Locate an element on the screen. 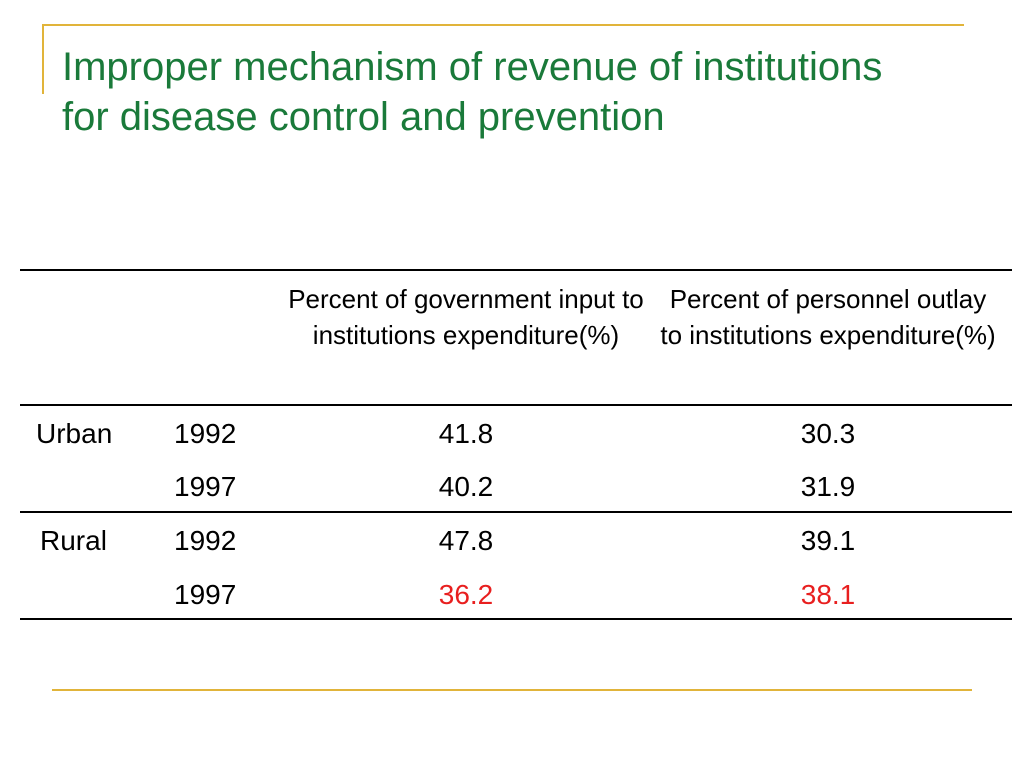 The image size is (1024, 768). cell-gov-input: 40.2 is located at coordinates (466, 486).